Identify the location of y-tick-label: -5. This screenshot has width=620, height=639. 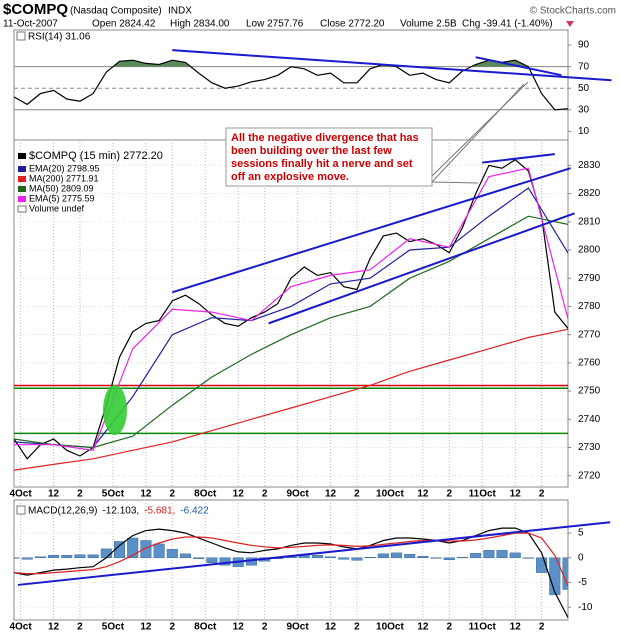
(582, 582).